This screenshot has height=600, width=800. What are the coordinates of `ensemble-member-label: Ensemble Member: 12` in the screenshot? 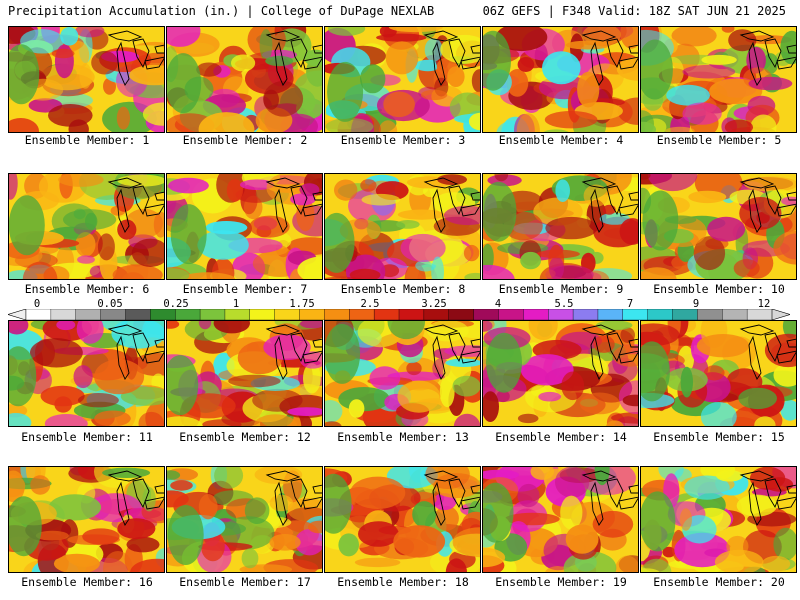 It's located at (245, 437).